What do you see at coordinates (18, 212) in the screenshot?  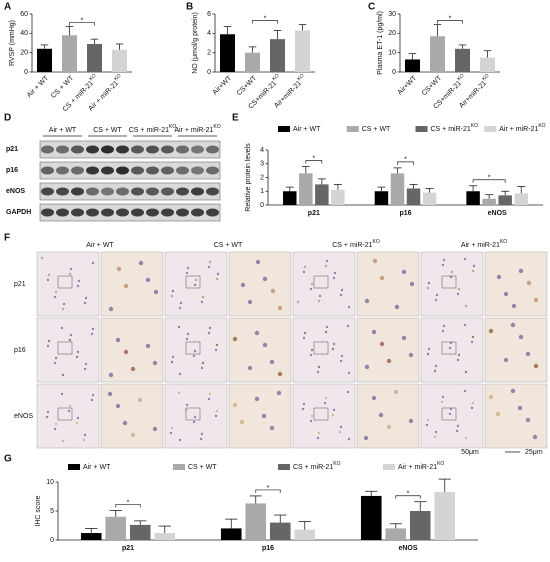 I see `blot-row-label: GAPDH` at bounding box center [18, 212].